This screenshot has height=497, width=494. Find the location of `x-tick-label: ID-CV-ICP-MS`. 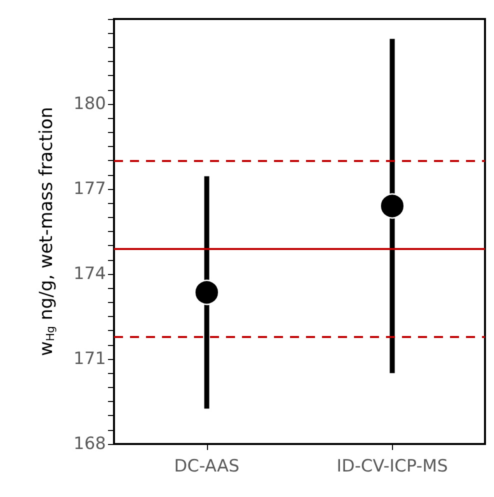

x-tick-label: ID-CV-ICP-MS is located at coordinates (392, 466).